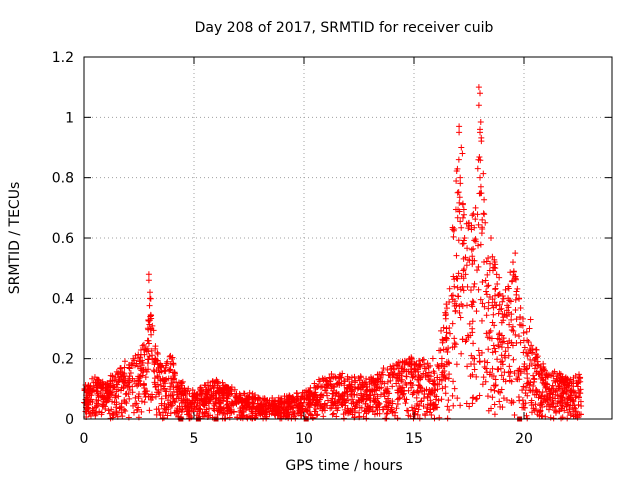 The height and width of the screenshot is (480, 640). Describe the element at coordinates (63, 360) in the screenshot. I see `y-tick-label: 0.2` at that location.